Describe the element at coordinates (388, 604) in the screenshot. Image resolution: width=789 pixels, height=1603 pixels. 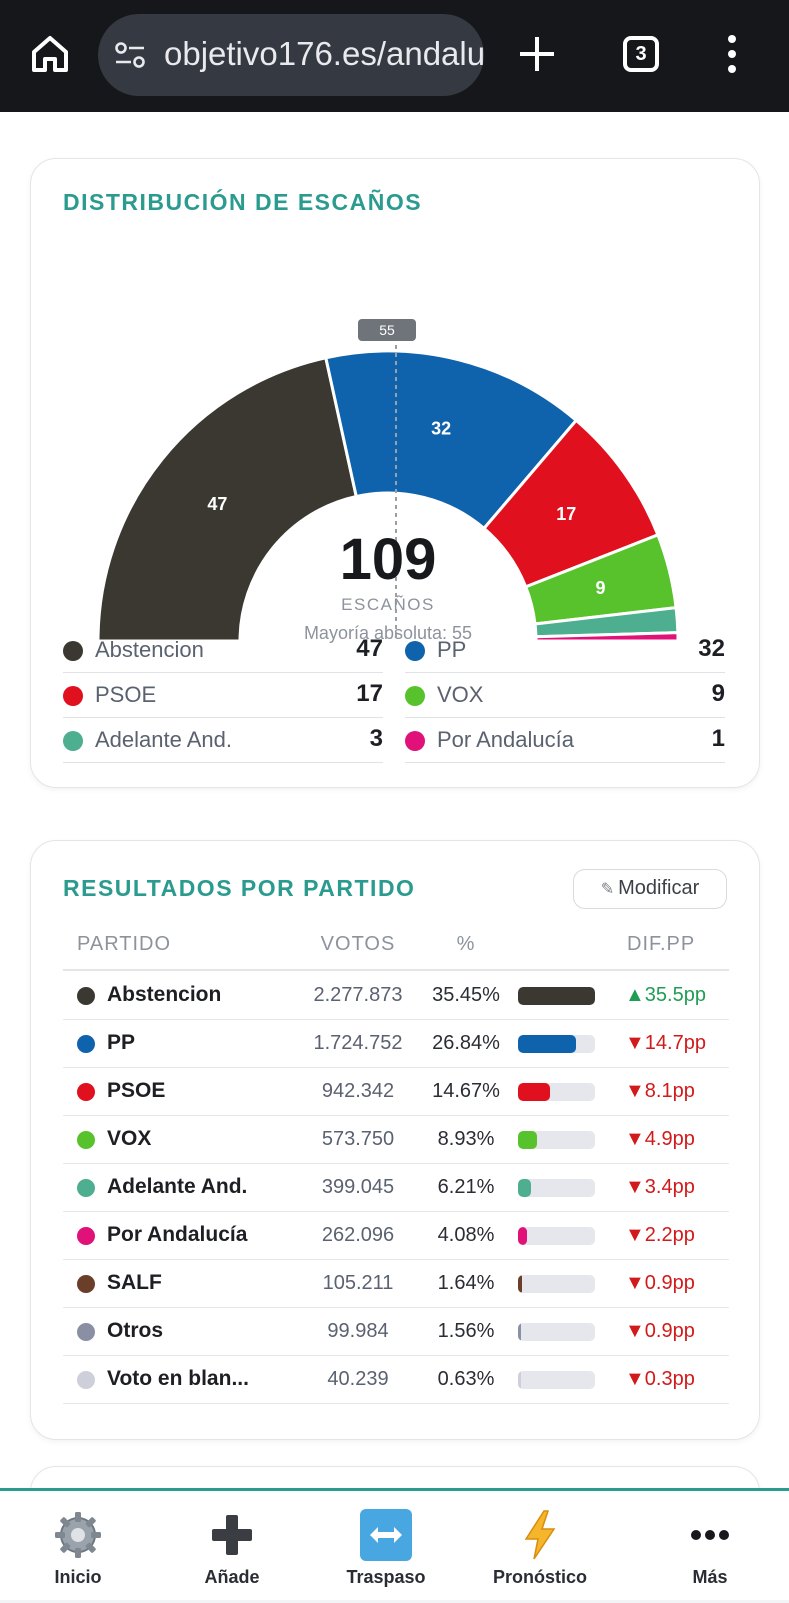
I see `total-seats-label: ESCAÑOS` at that location.